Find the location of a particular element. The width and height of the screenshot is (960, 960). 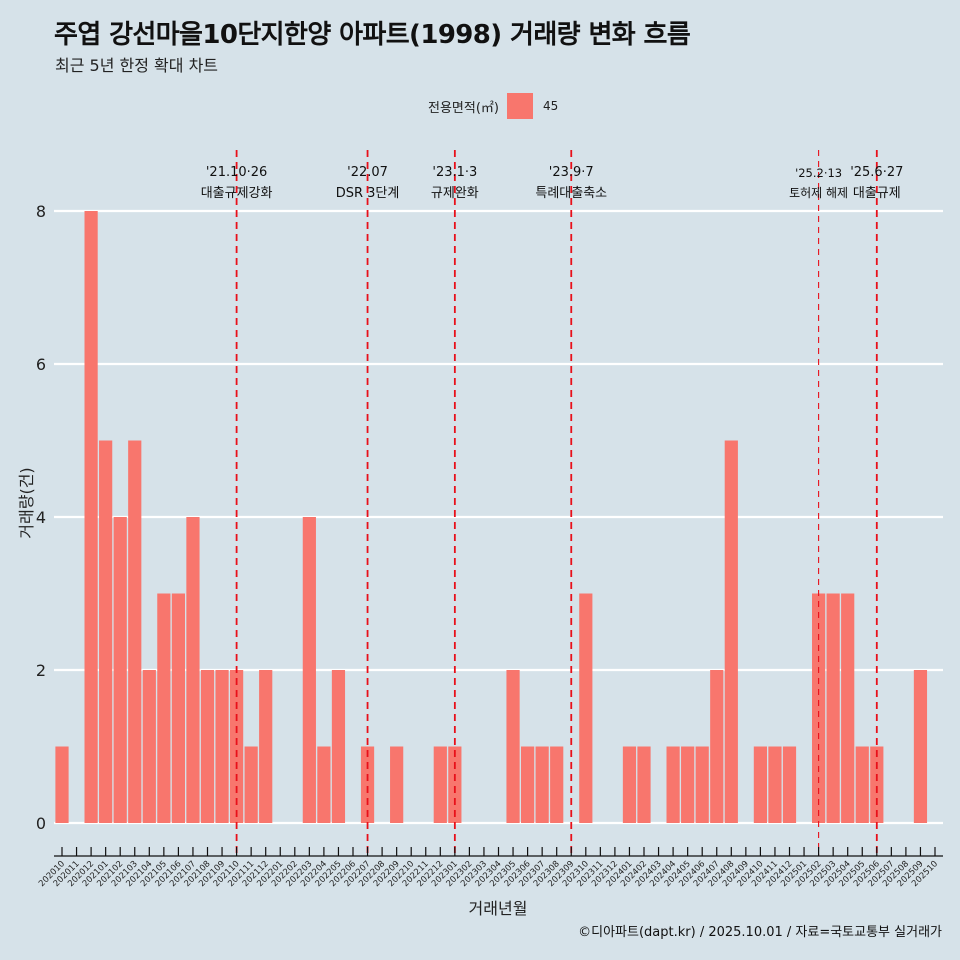

y-tick-label: 6 is located at coordinates (41, 364).